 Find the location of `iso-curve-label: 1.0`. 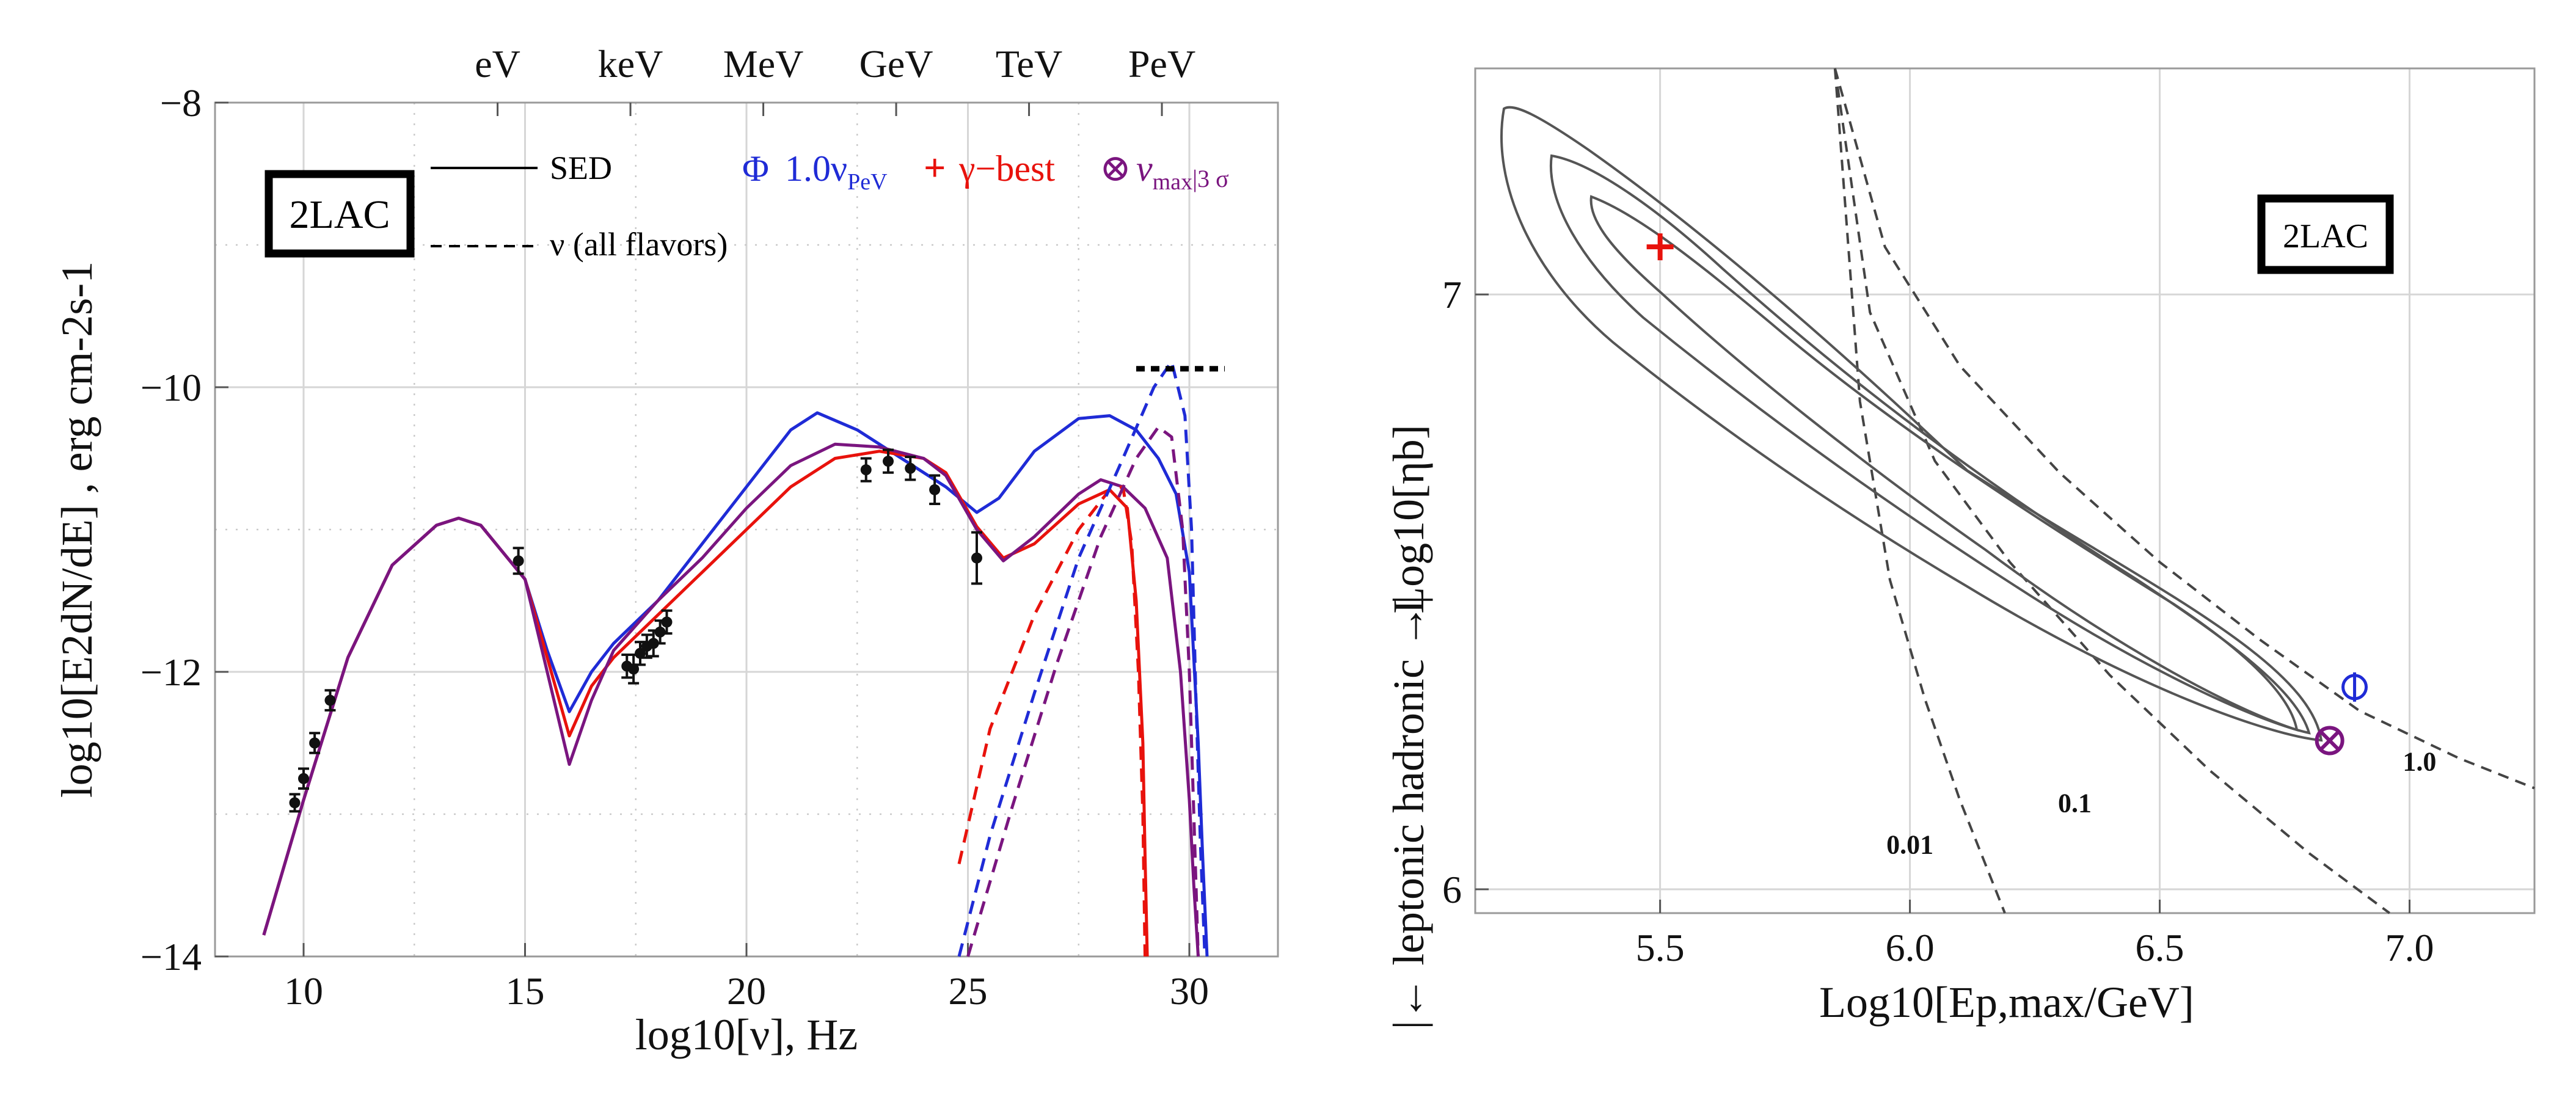

iso-curve-label: 1.0 is located at coordinates (2419, 761).